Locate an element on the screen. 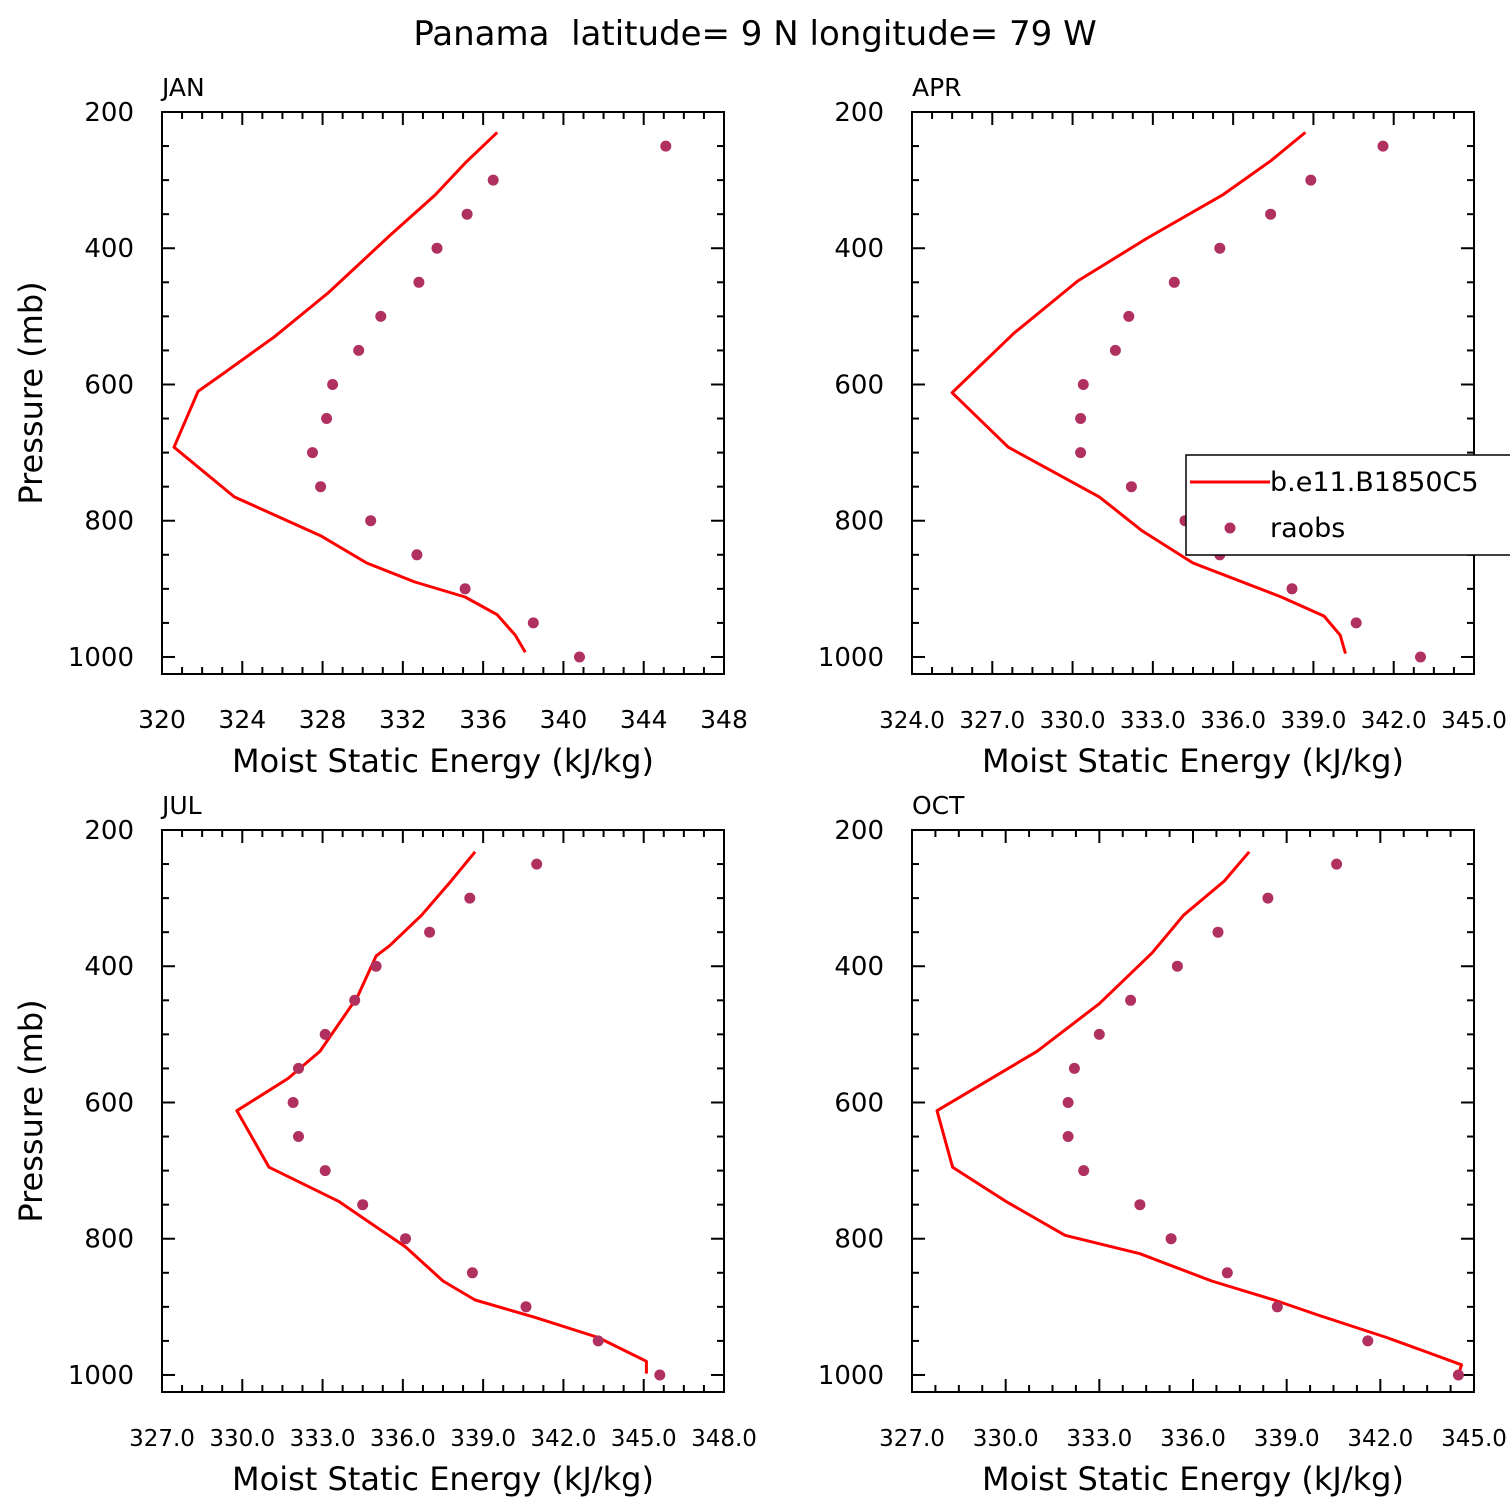  x-tick-label: 348 is located at coordinates (724, 719).